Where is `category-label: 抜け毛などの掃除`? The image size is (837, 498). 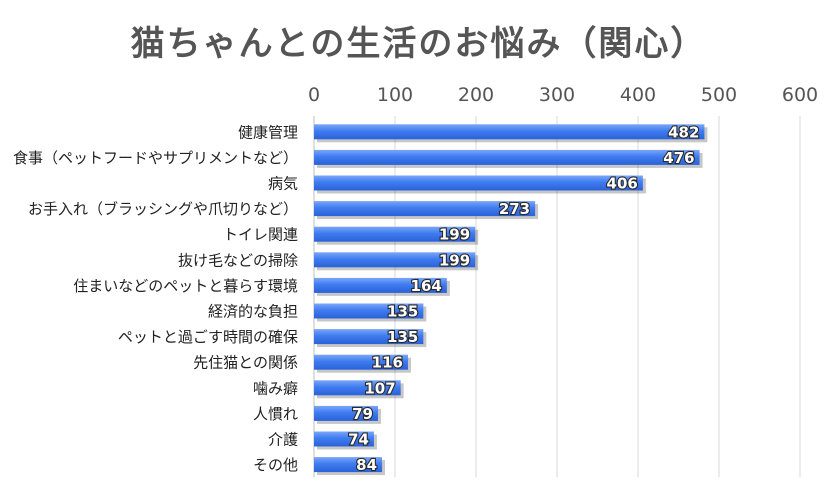 category-label: 抜け毛などの掃除 is located at coordinates (238, 260).